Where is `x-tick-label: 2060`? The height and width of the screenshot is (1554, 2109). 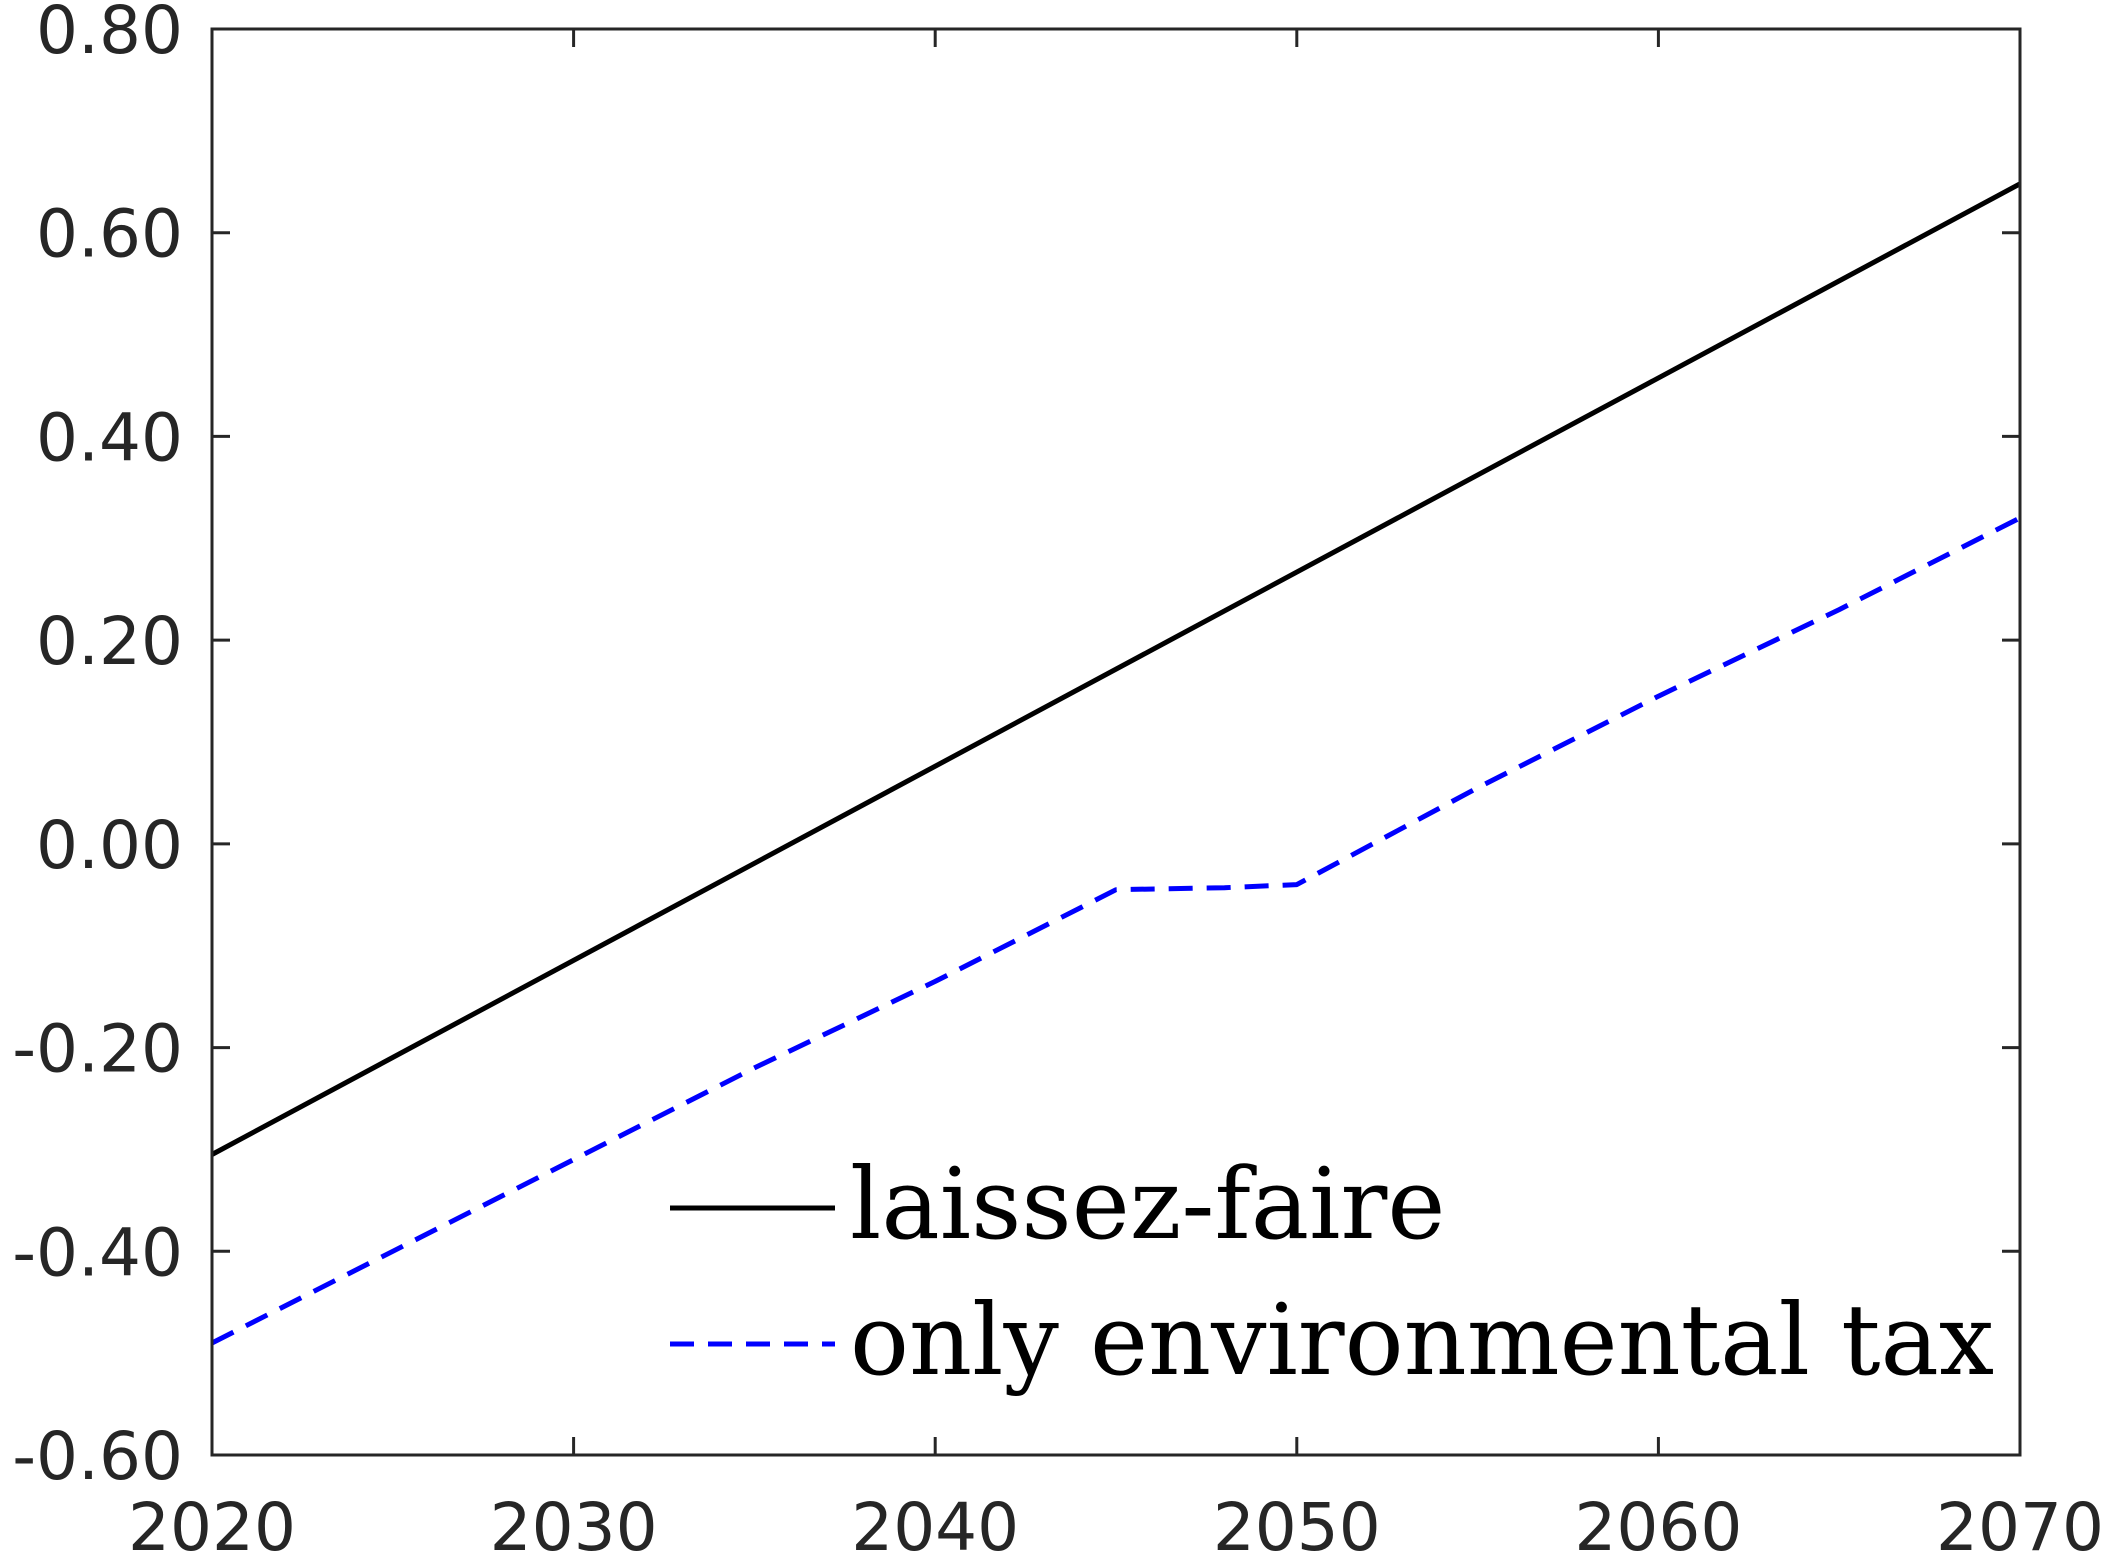
x-tick-label: 2060 is located at coordinates (1658, 1521).